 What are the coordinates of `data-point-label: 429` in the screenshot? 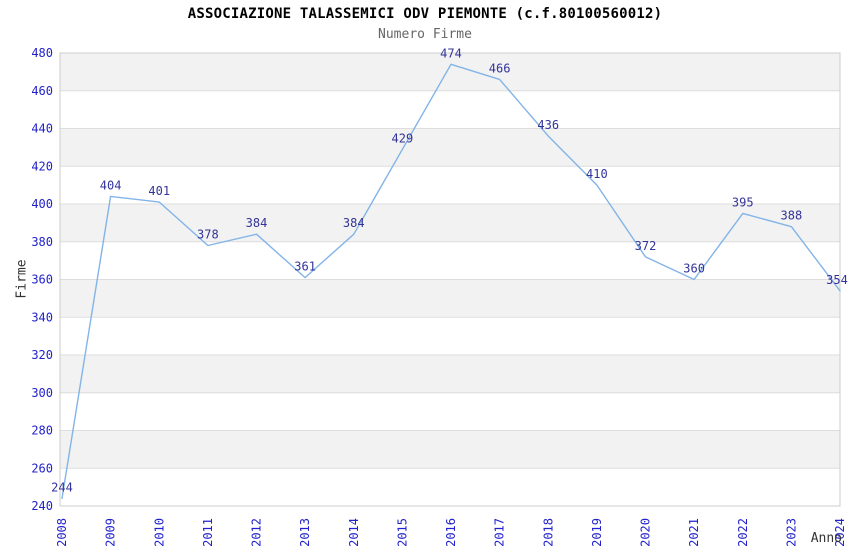 It's located at (403, 138).